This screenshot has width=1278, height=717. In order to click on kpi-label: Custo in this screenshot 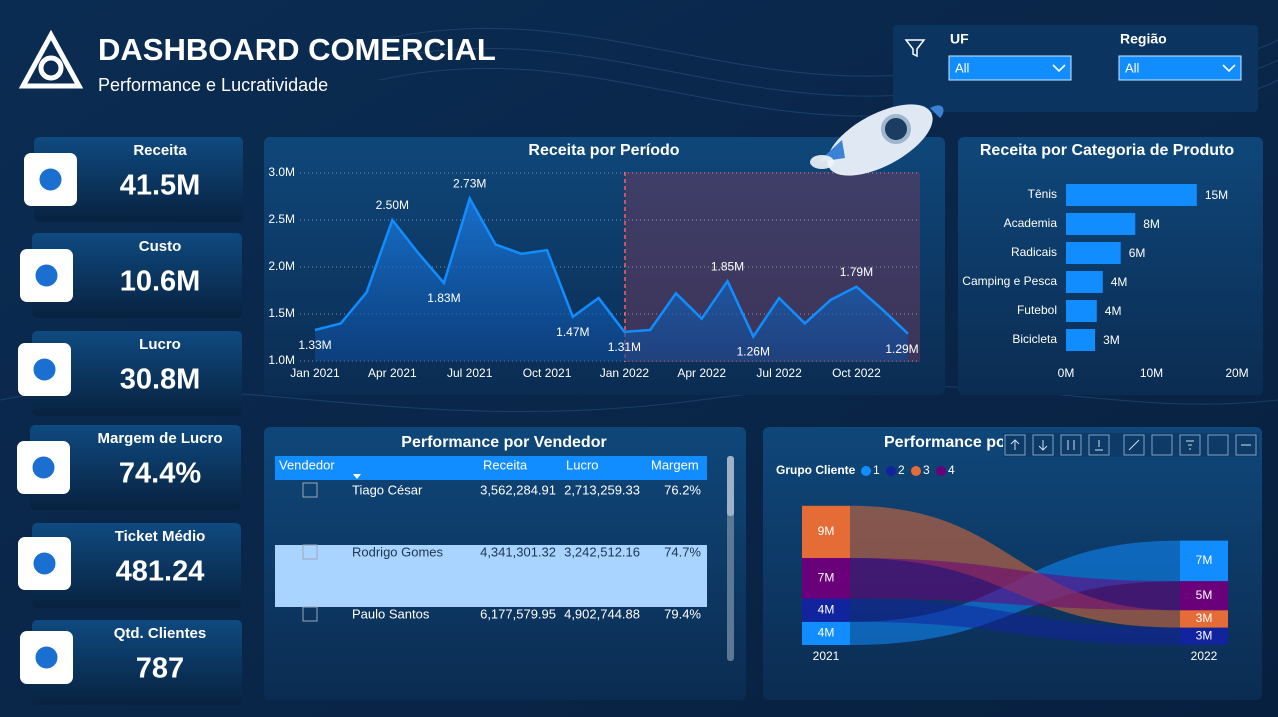, I will do `click(160, 246)`.